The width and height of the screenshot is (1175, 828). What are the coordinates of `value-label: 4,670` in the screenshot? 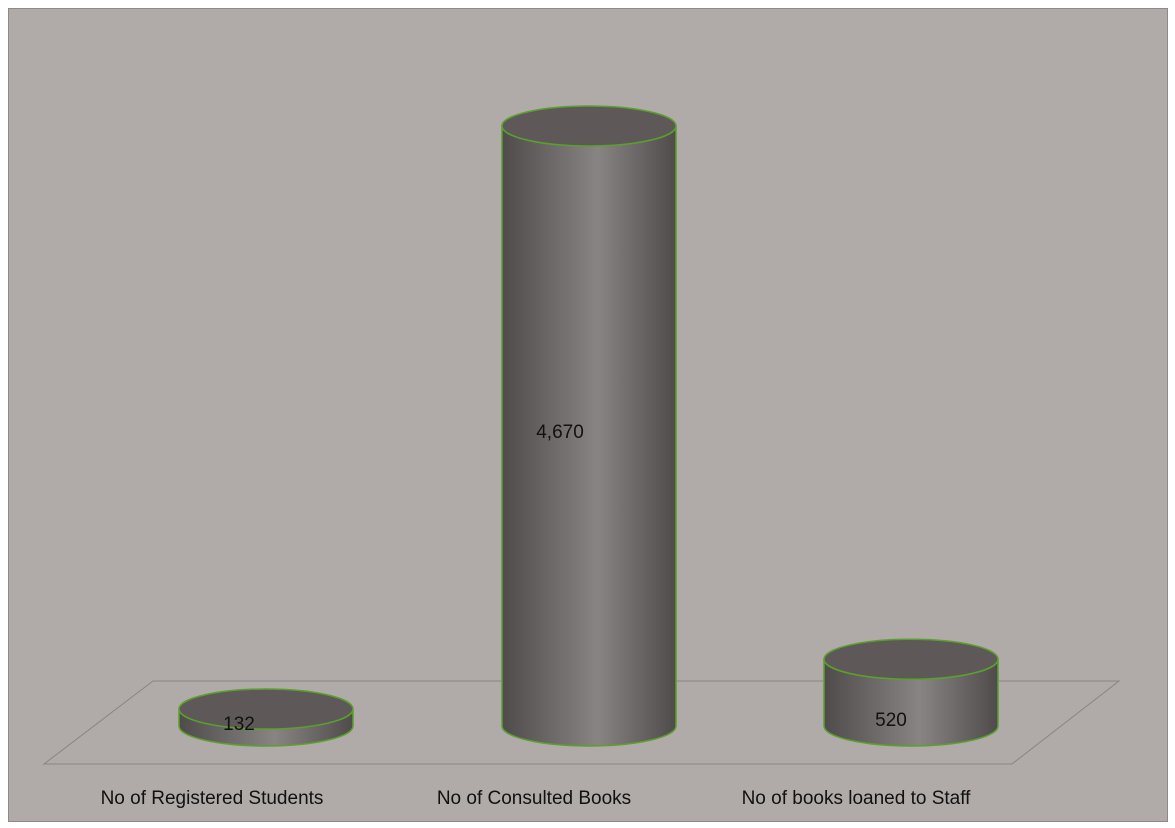 It's located at (560, 432).